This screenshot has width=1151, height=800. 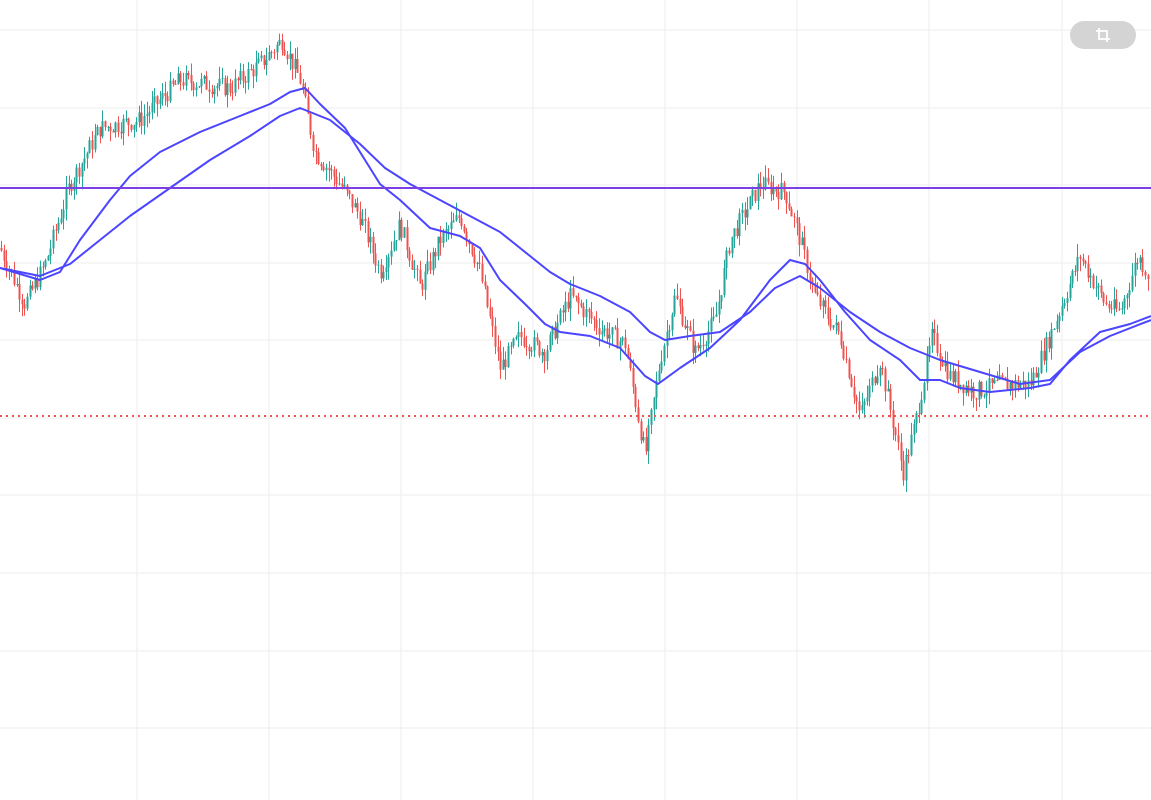 What do you see at coordinates (1103, 35) in the screenshot?
I see `crop-button` at bounding box center [1103, 35].